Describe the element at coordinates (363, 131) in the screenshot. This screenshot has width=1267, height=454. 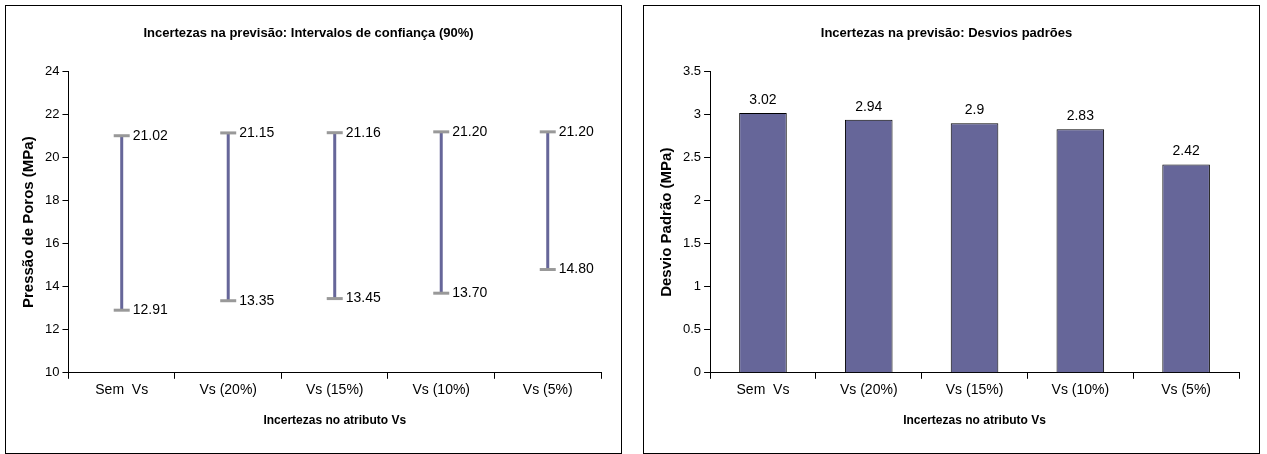
I see `annotation: 21.16` at that location.